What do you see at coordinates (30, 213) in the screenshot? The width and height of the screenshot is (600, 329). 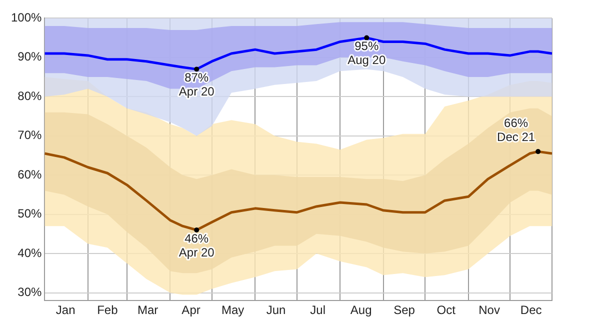 I see `y-tick-label: 50%` at bounding box center [30, 213].